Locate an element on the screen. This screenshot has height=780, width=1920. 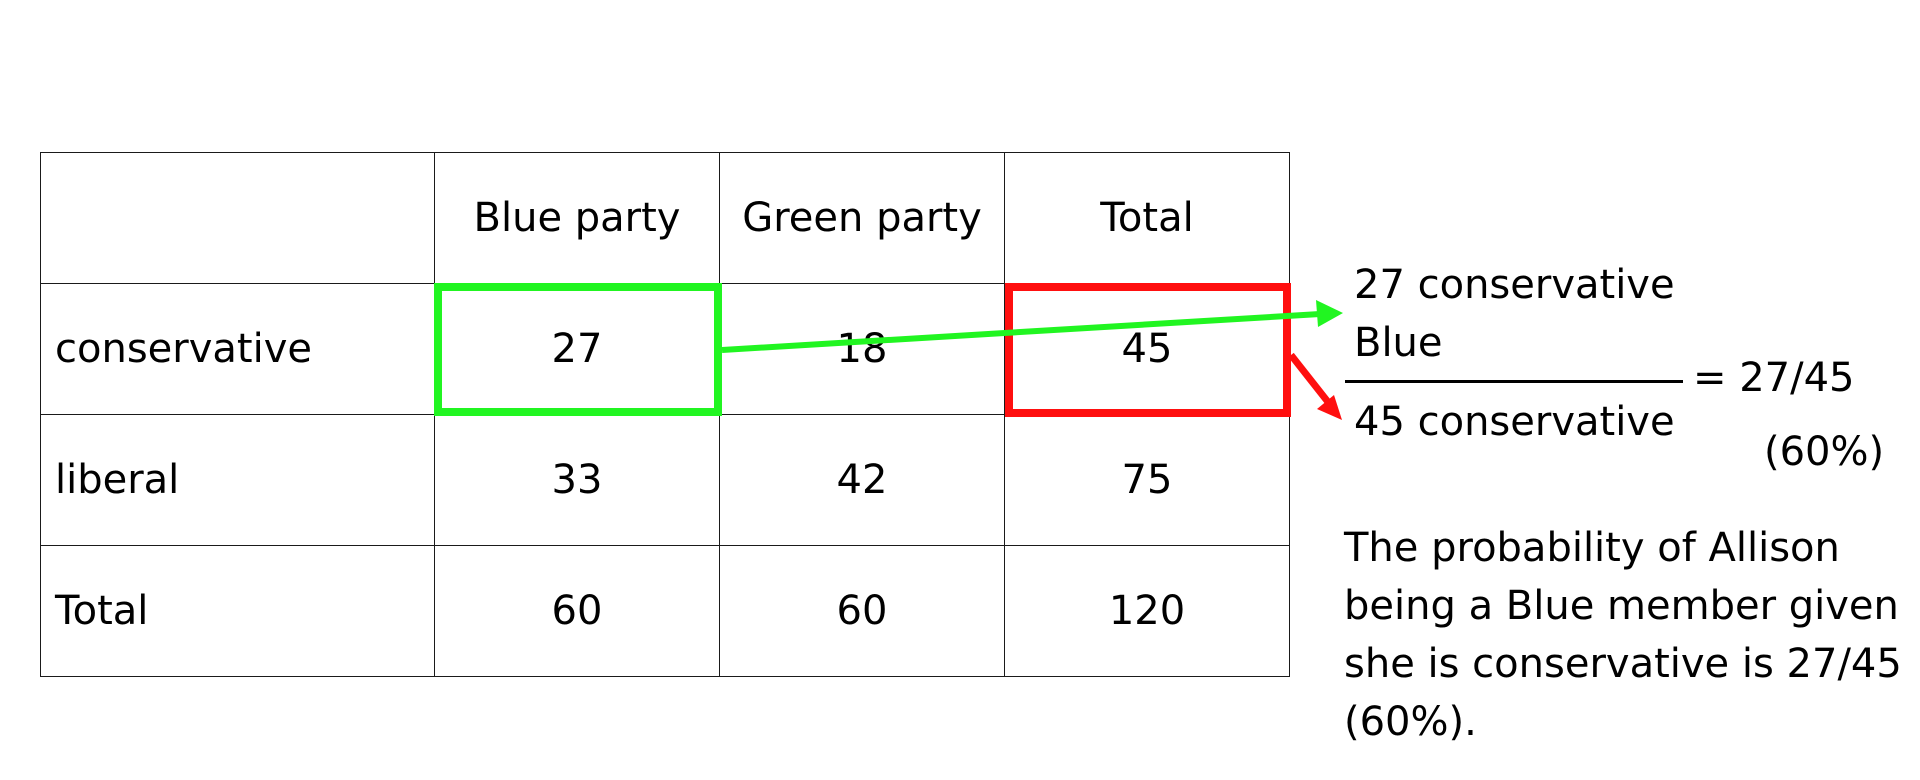
numerator-line-2: Blue is located at coordinates (1398, 343).